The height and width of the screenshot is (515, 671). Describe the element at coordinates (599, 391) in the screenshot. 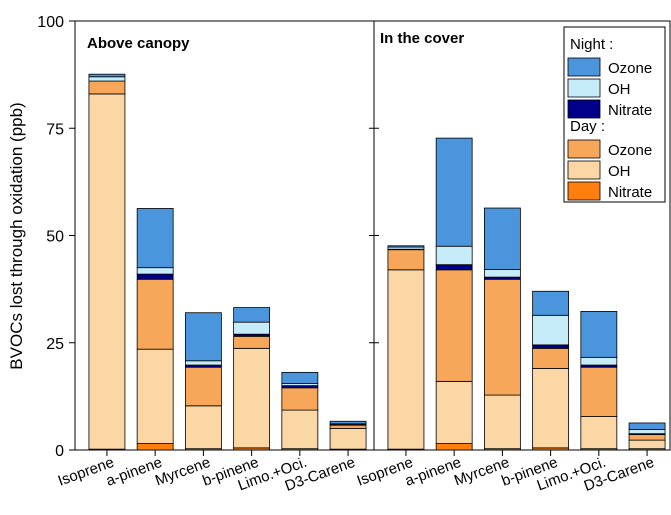

I see `bar-segment-in-the-cover-limo-oci-day-ozone` at that location.